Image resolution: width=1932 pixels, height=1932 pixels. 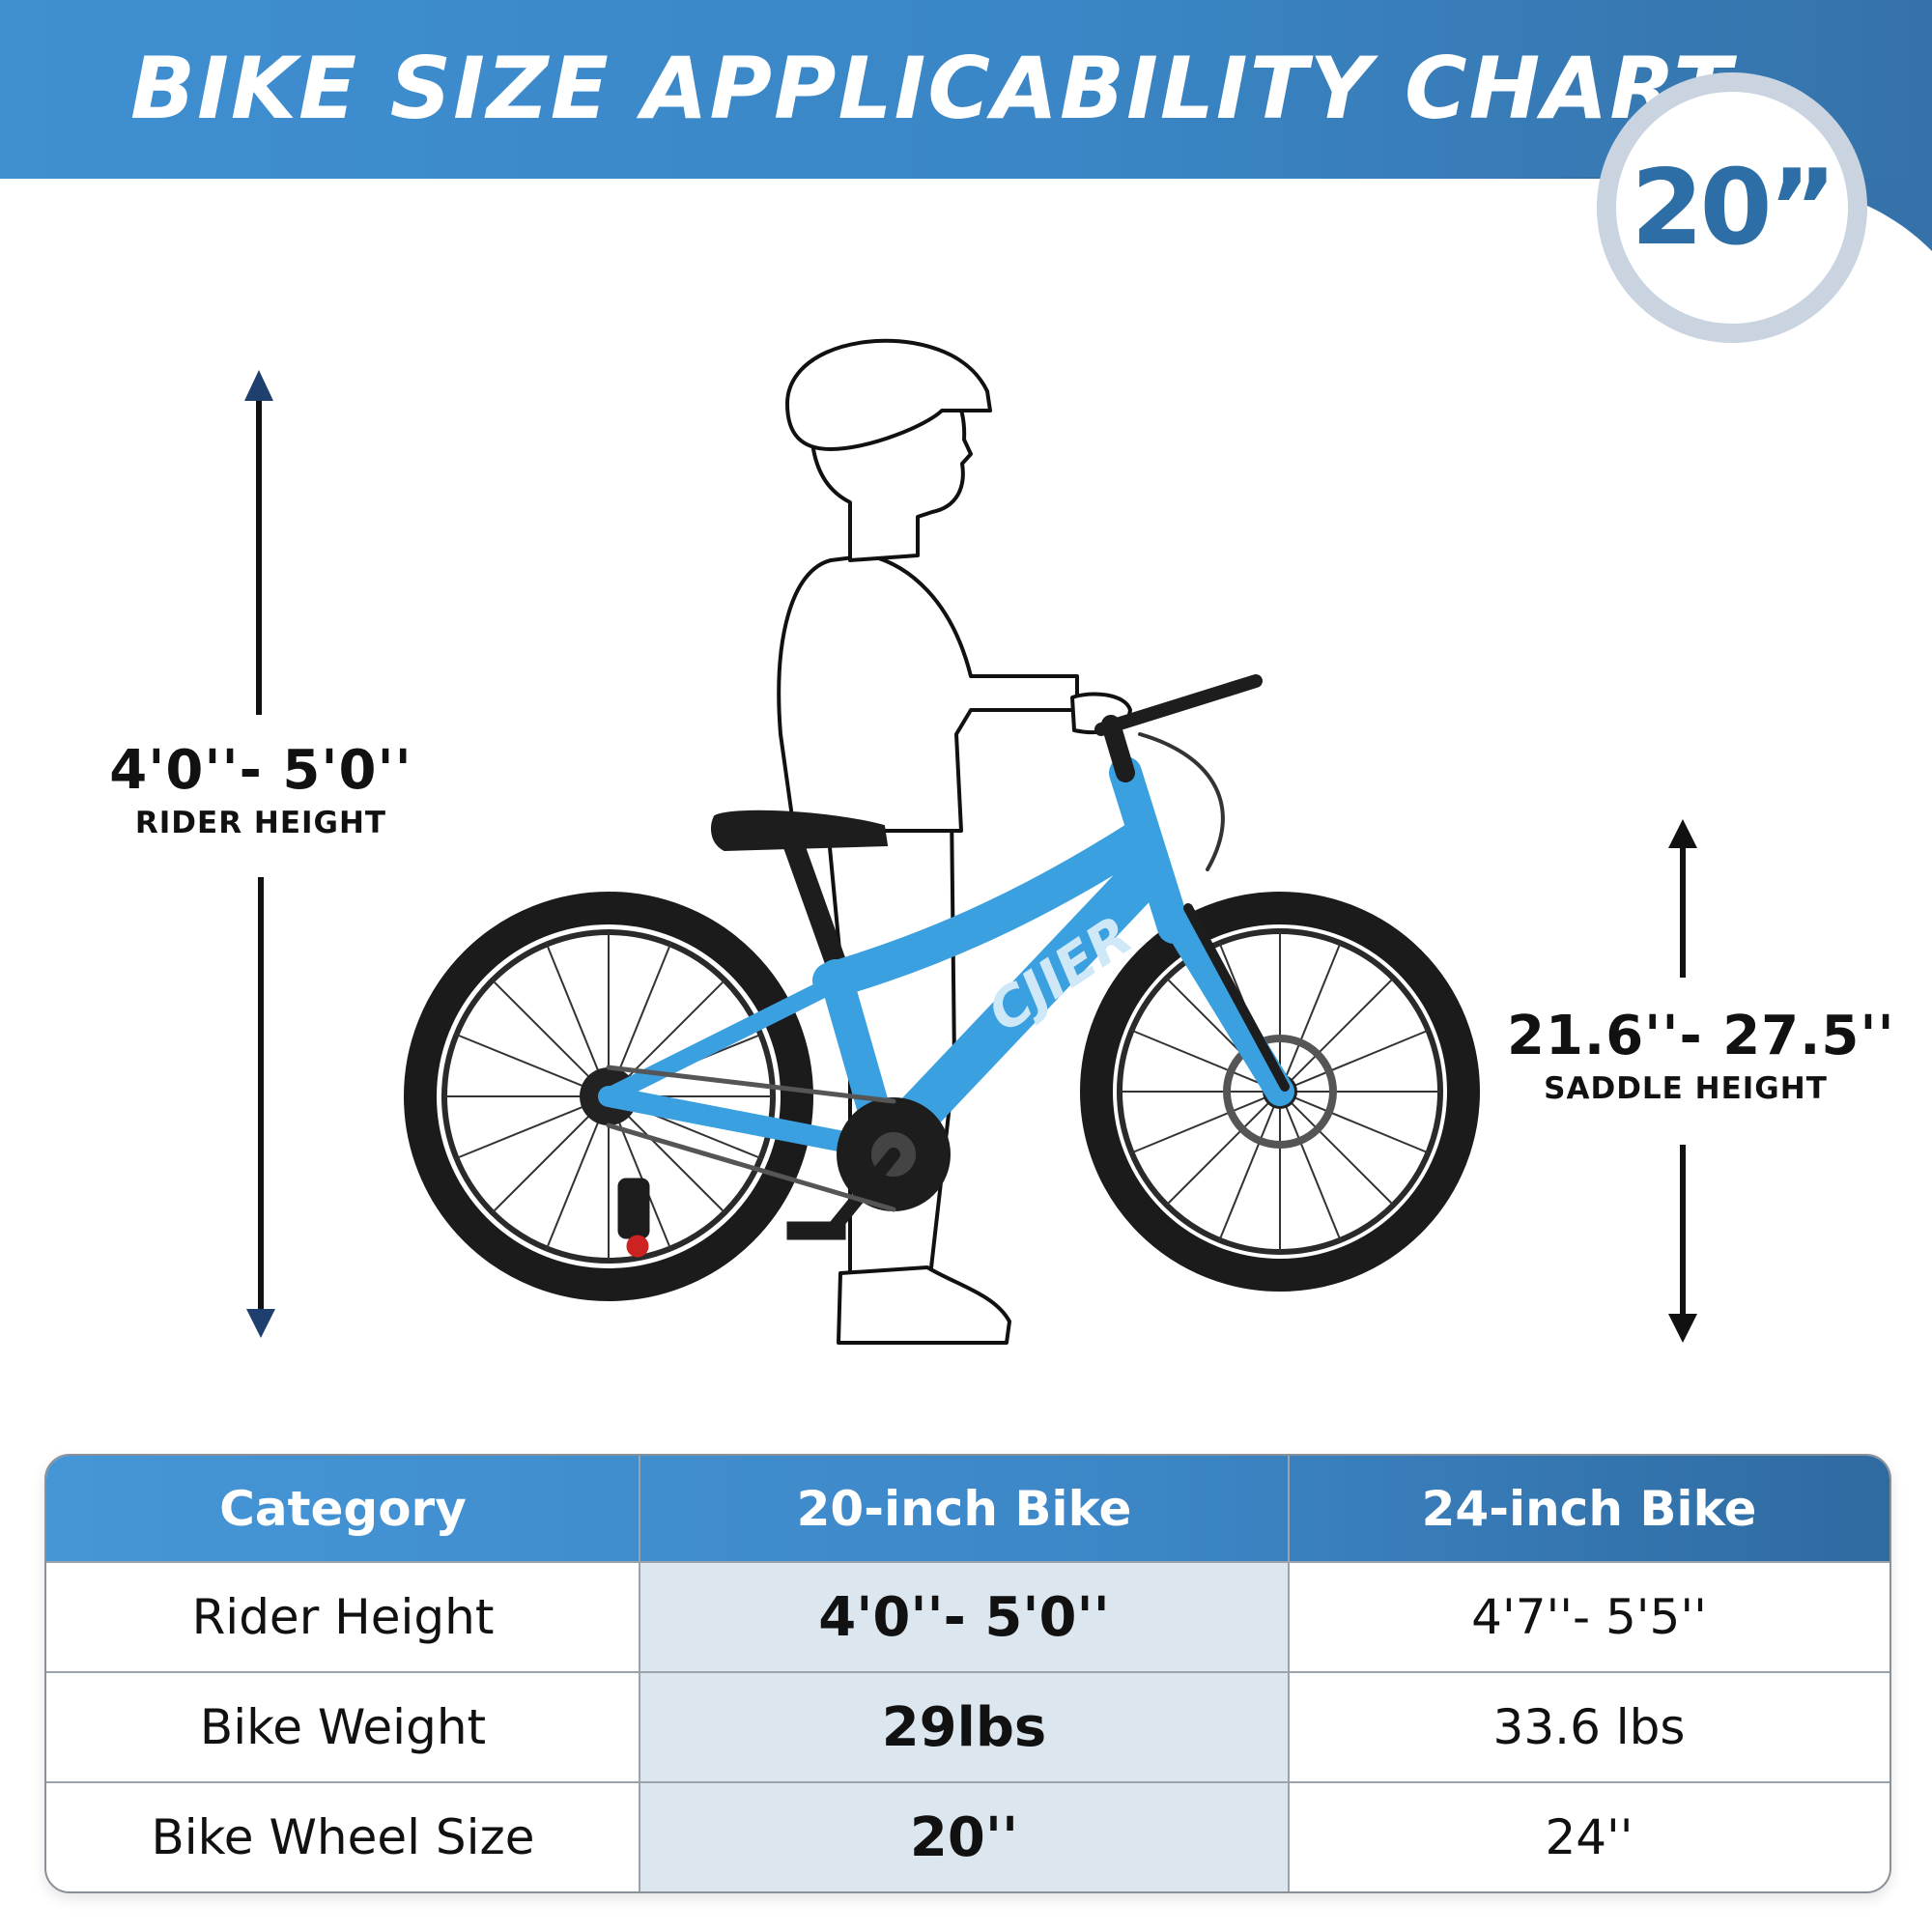 I want to click on rider-outline, so click(x=954, y=841).